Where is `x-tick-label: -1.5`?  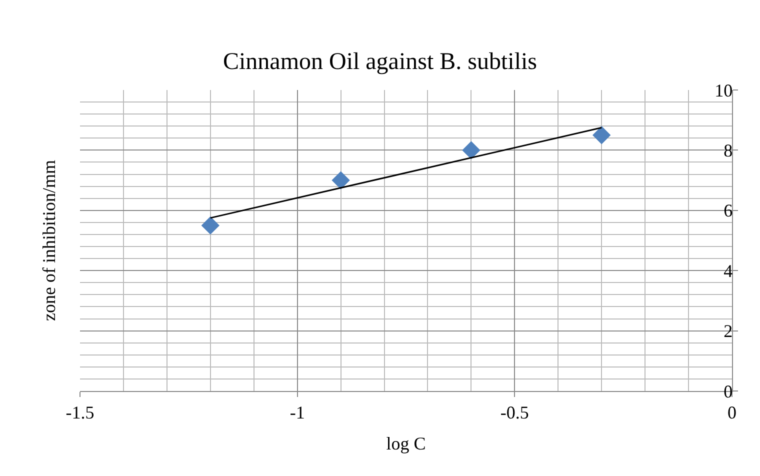
x-tick-label: -1.5 is located at coordinates (80, 412).